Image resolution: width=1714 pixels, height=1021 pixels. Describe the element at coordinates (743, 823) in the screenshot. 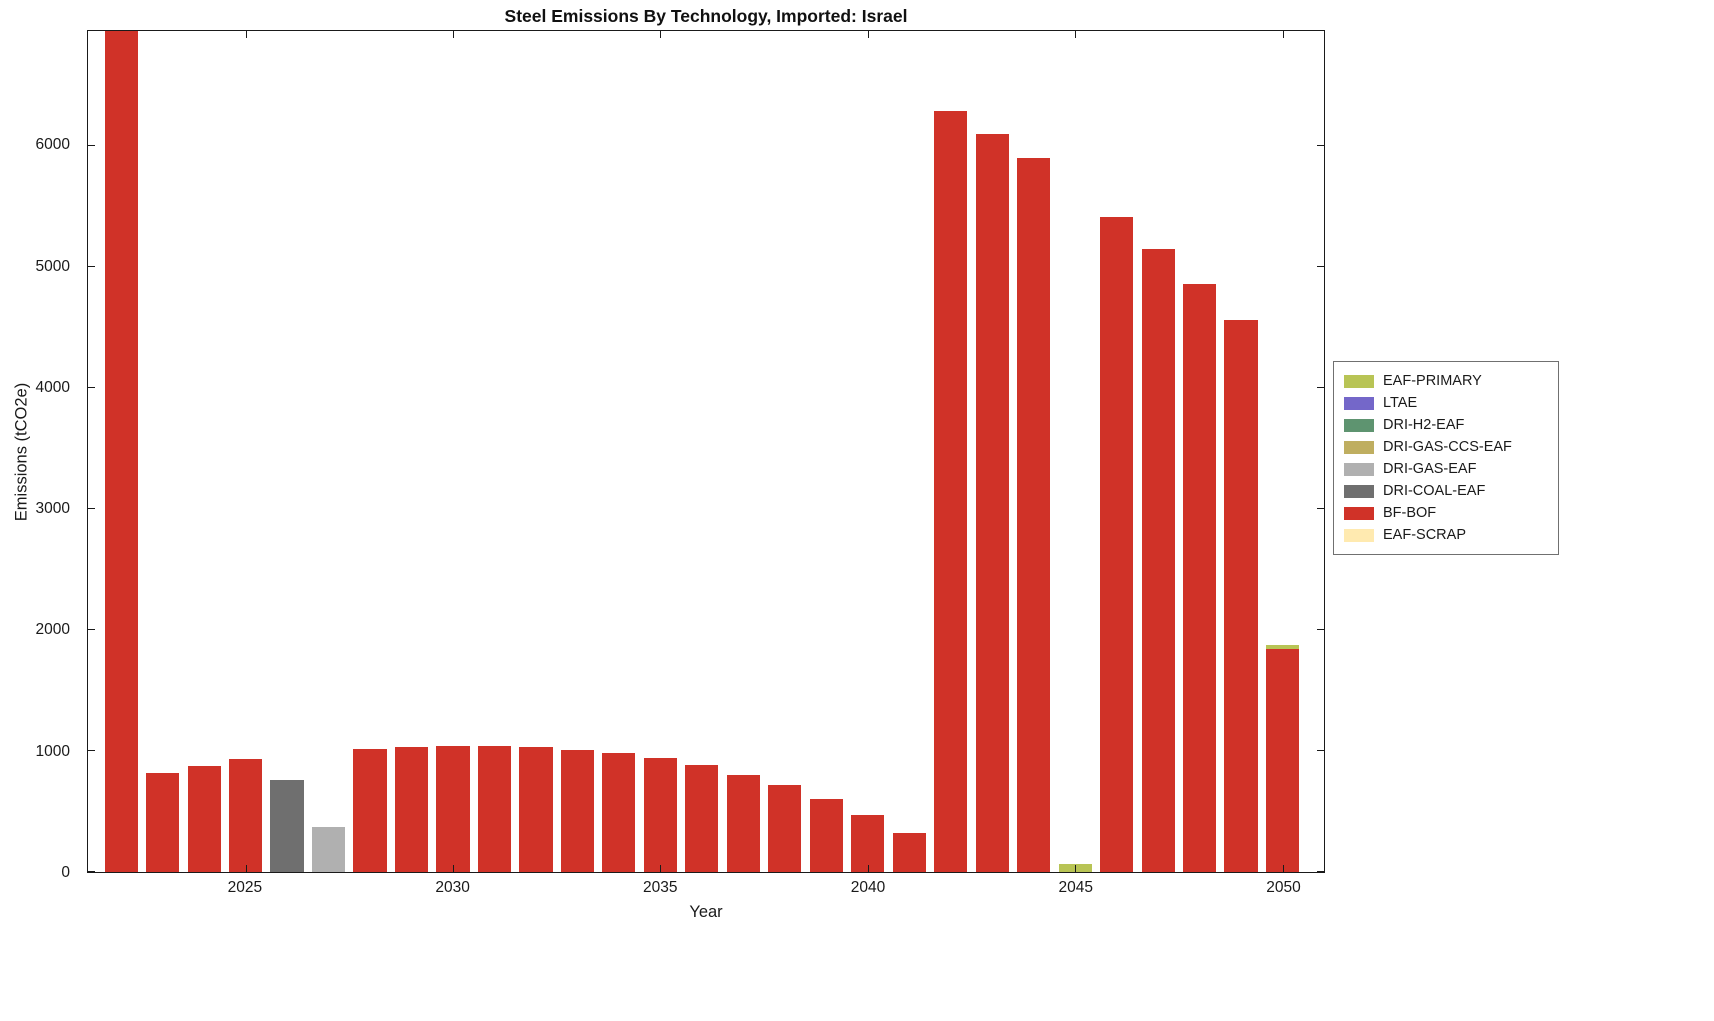

I see `bar-bf-bof-2037` at that location.